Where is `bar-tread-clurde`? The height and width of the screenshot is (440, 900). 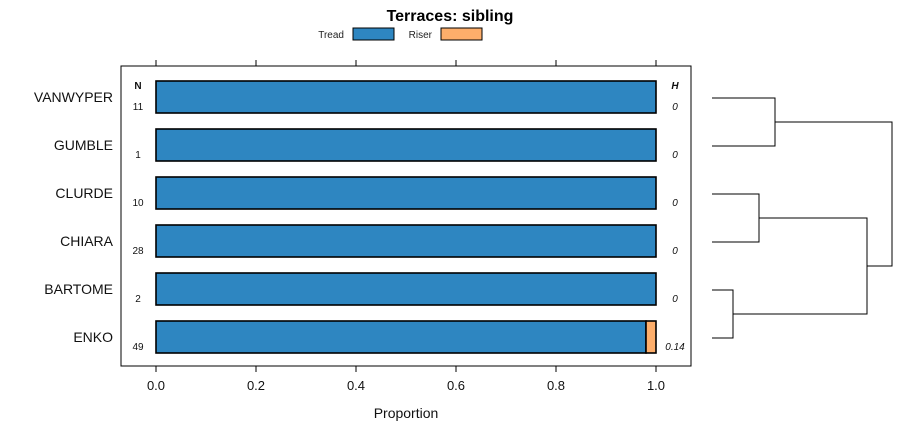 bar-tread-clurde is located at coordinates (406, 193).